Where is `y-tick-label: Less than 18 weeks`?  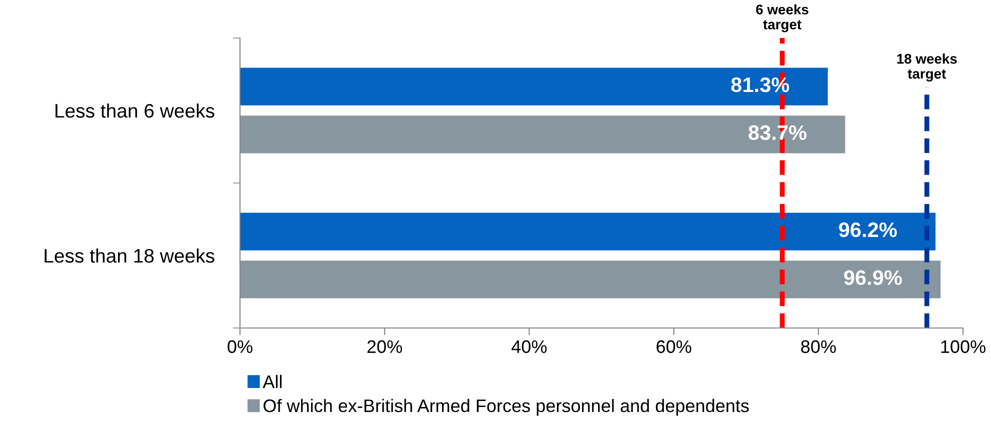
y-tick-label: Less than 18 weeks is located at coordinates (129, 255).